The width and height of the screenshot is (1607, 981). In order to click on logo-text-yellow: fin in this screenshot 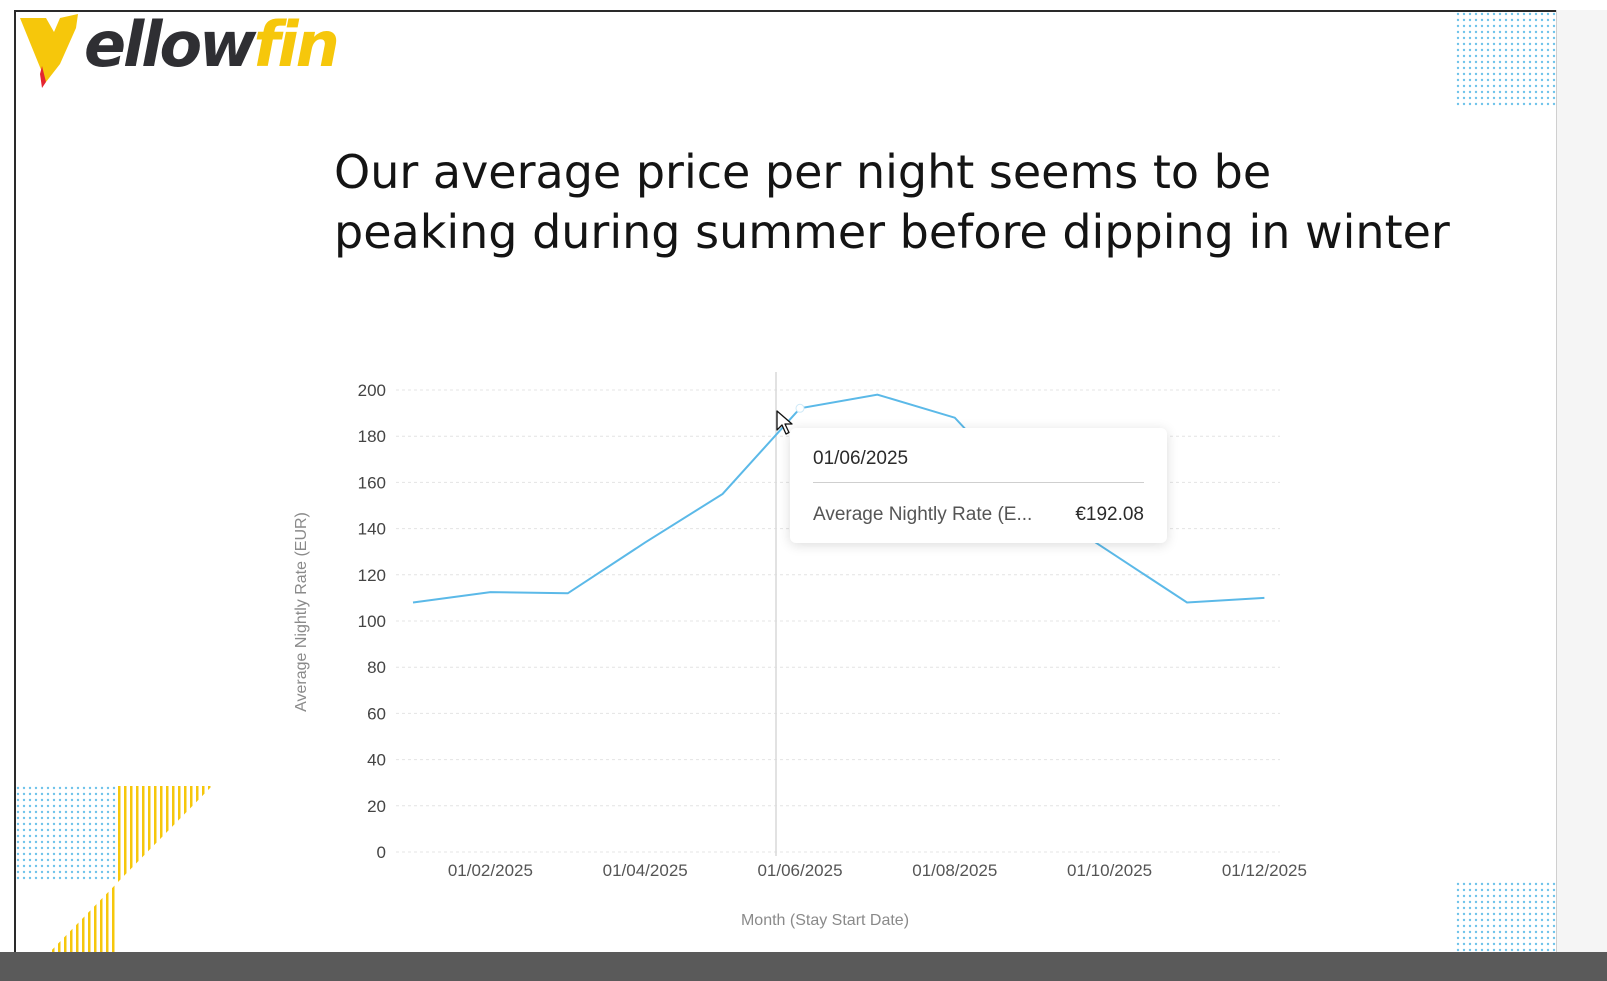, I will do `click(296, 45)`.